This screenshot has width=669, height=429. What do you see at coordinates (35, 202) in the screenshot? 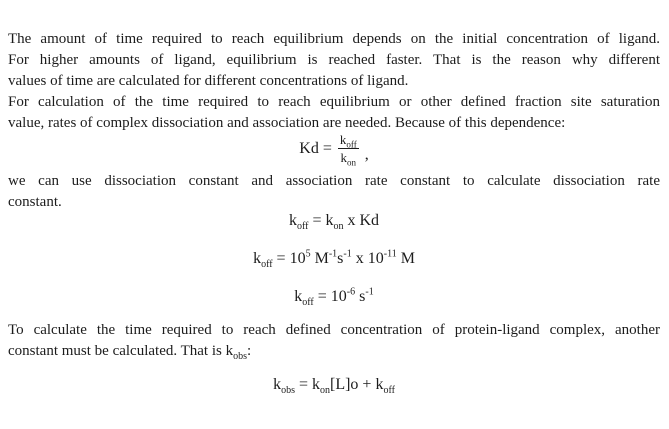
I see `text-line: constant.` at bounding box center [35, 202].